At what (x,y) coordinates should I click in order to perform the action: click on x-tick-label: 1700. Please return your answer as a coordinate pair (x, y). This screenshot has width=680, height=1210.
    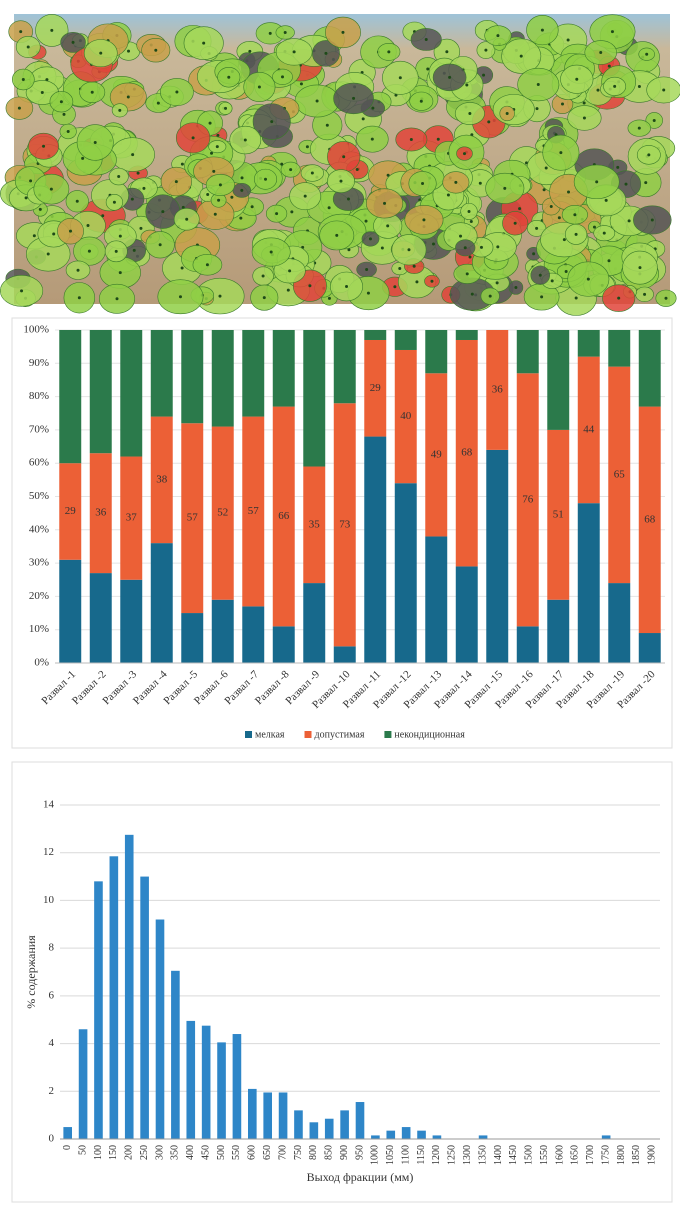
    Looking at the image, I should click on (590, 1155).